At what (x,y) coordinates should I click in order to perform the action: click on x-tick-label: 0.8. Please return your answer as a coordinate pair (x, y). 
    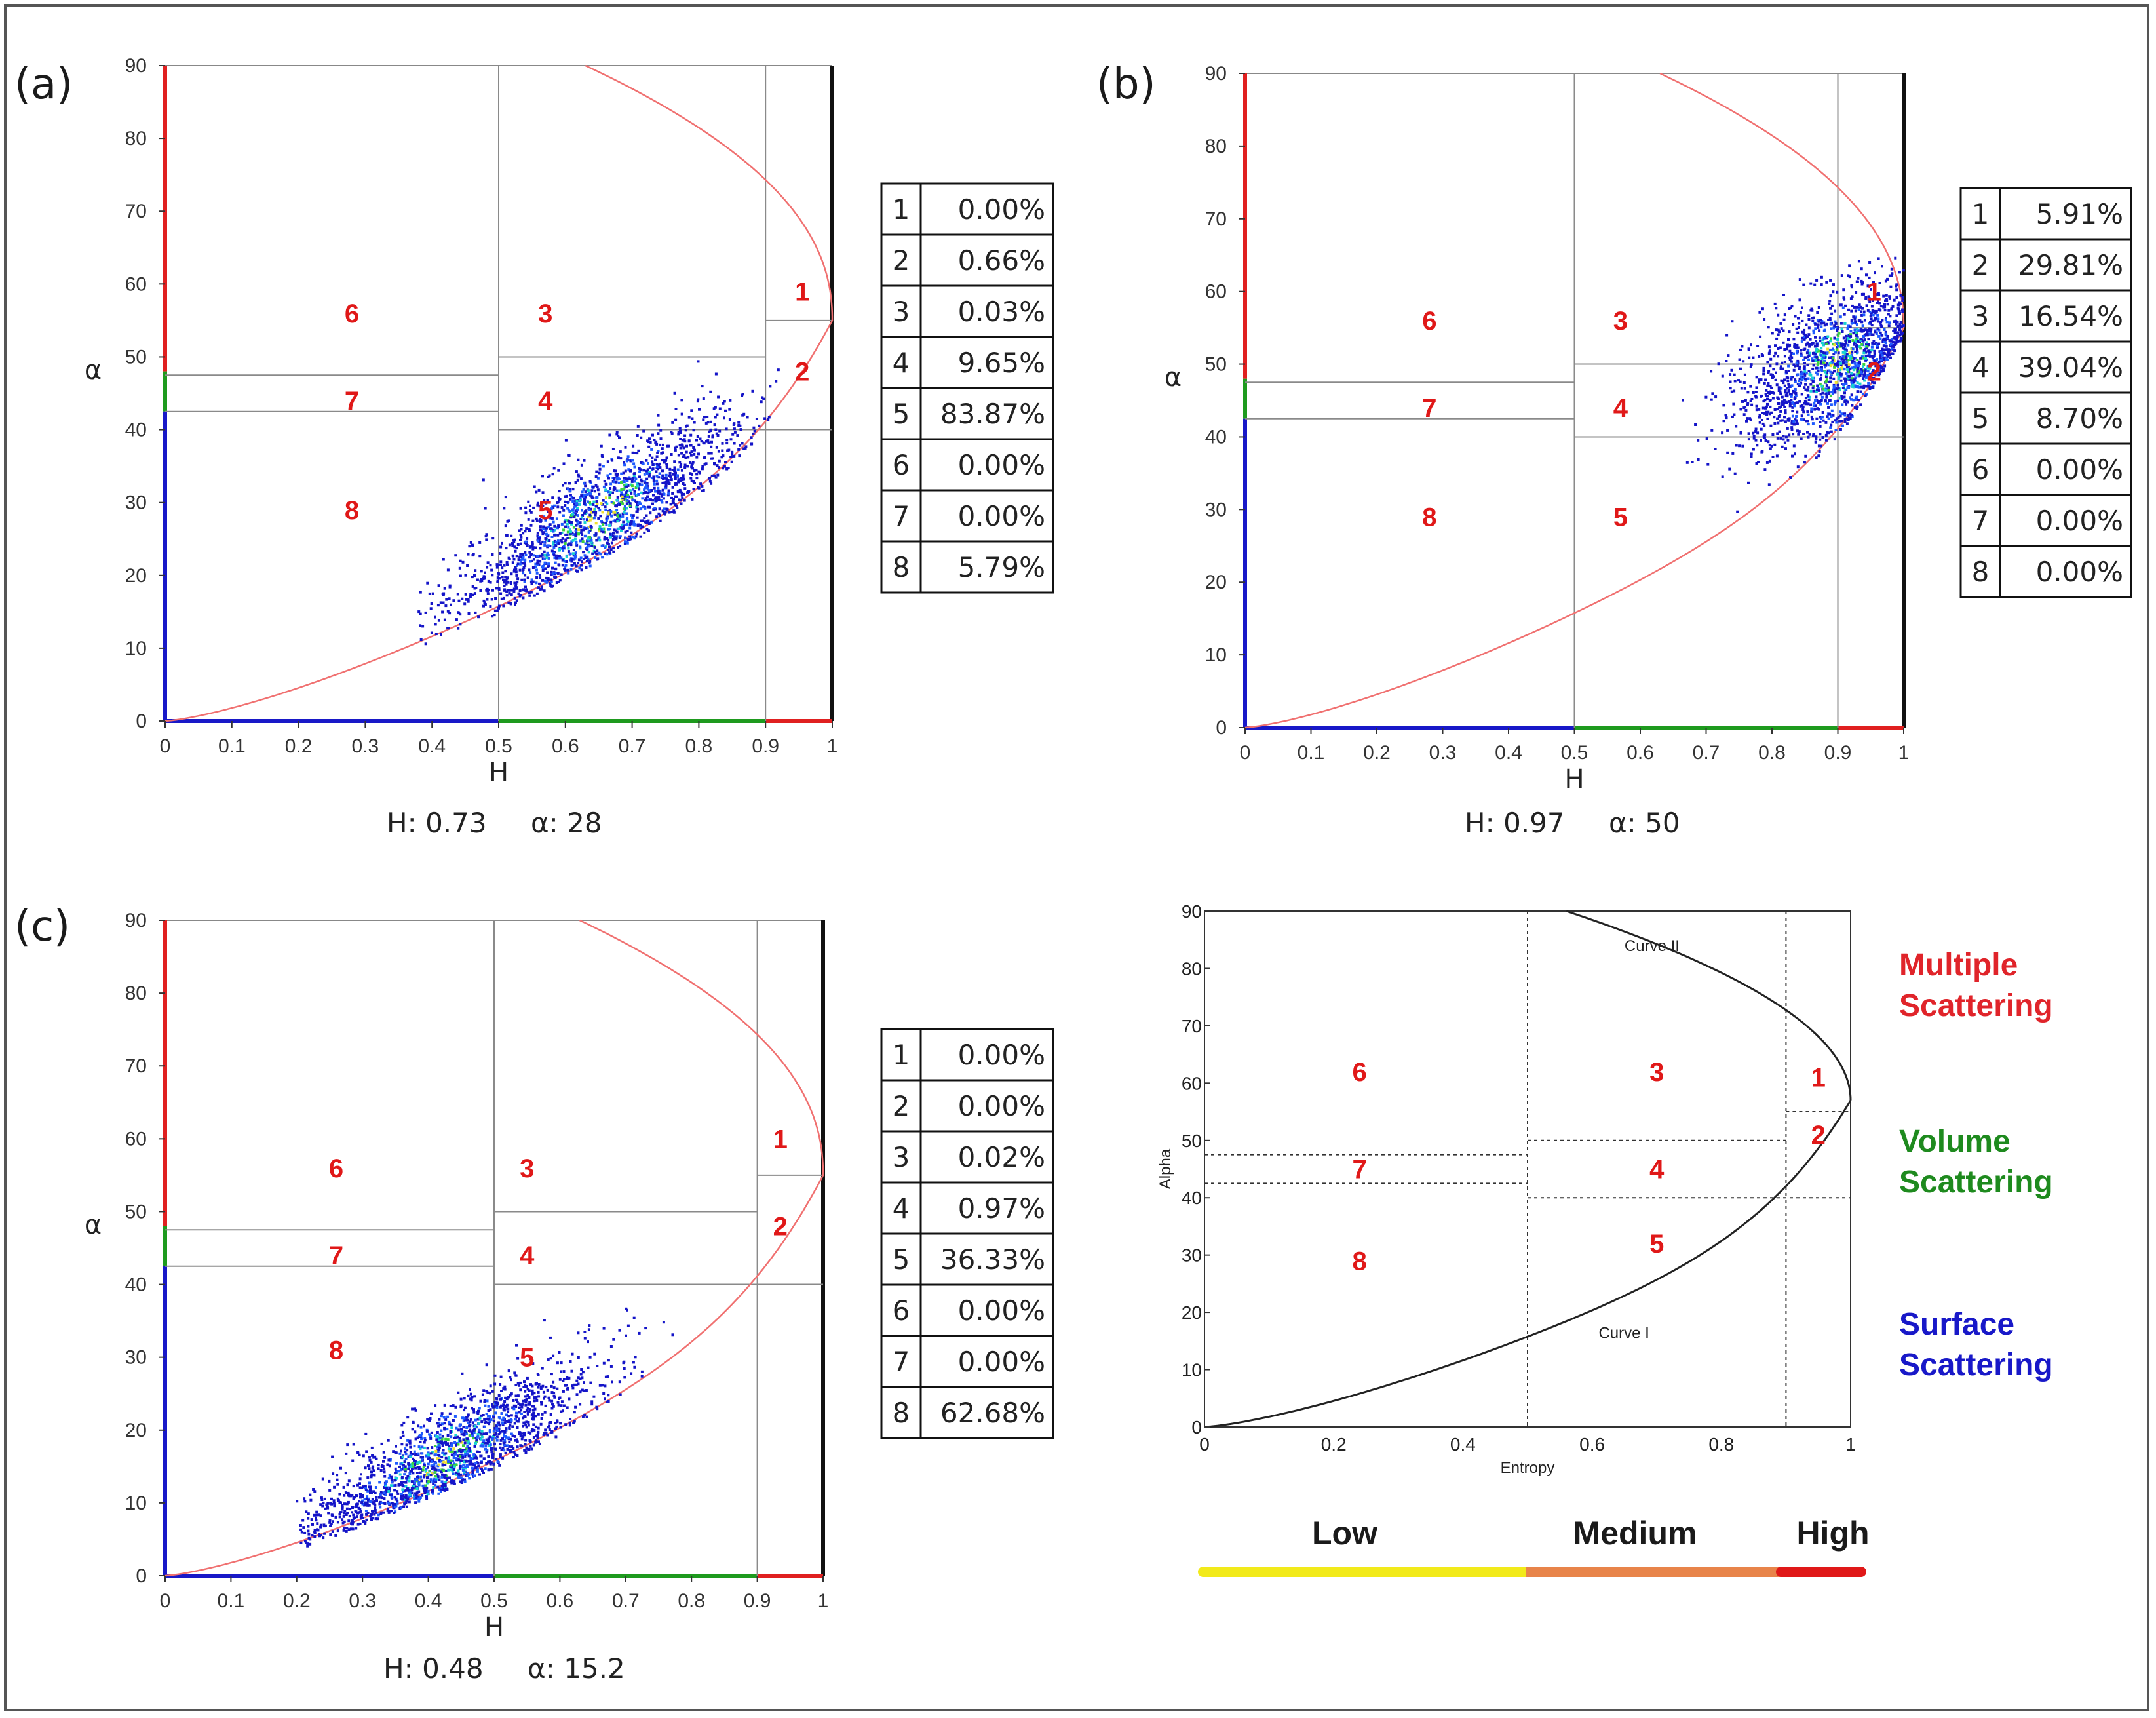
    Looking at the image, I should click on (1772, 753).